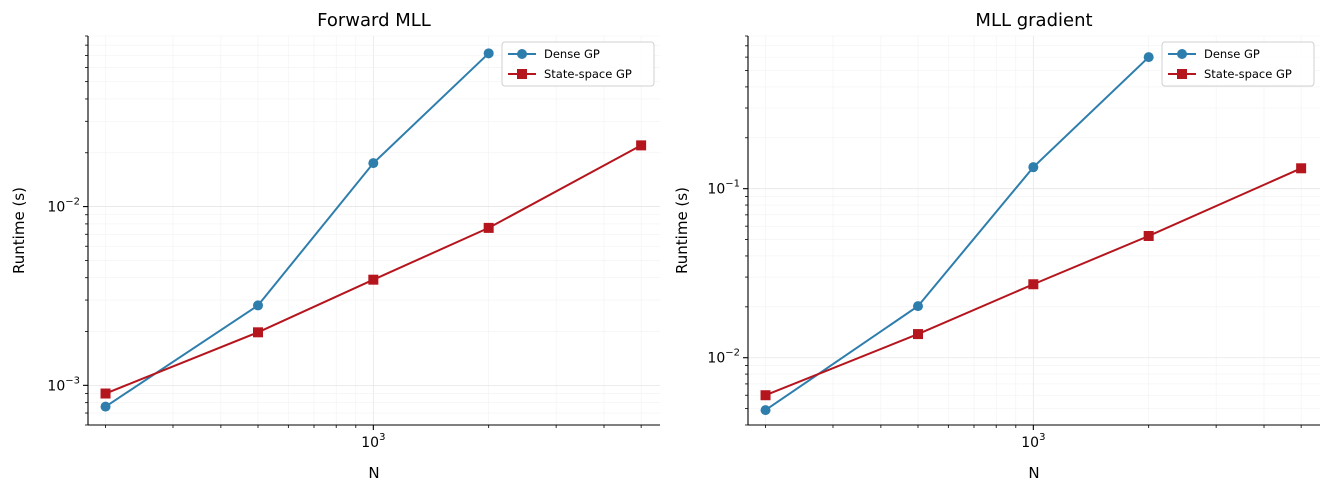 This screenshot has height=493, width=1333. Describe the element at coordinates (1033, 20) in the screenshot. I see `chart-title: MLL gradient` at that location.